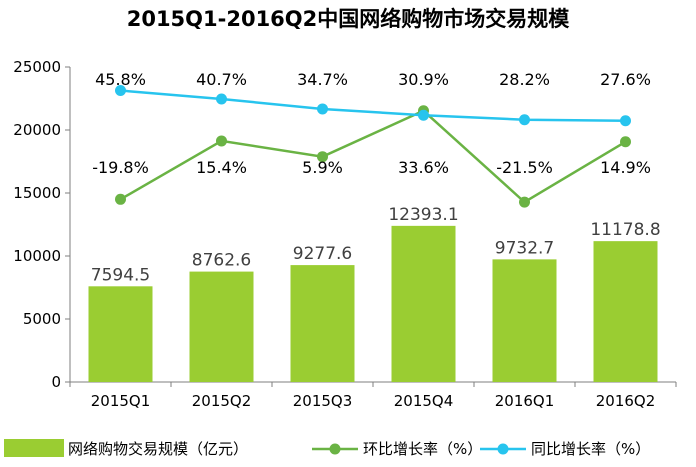 This screenshot has height=467, width=696. Describe the element at coordinates (376, 245) in the screenshot. I see `bar-labels: 7594.5 8762.6 9277.6 12393.1 9732.7 11178.8` at that location.